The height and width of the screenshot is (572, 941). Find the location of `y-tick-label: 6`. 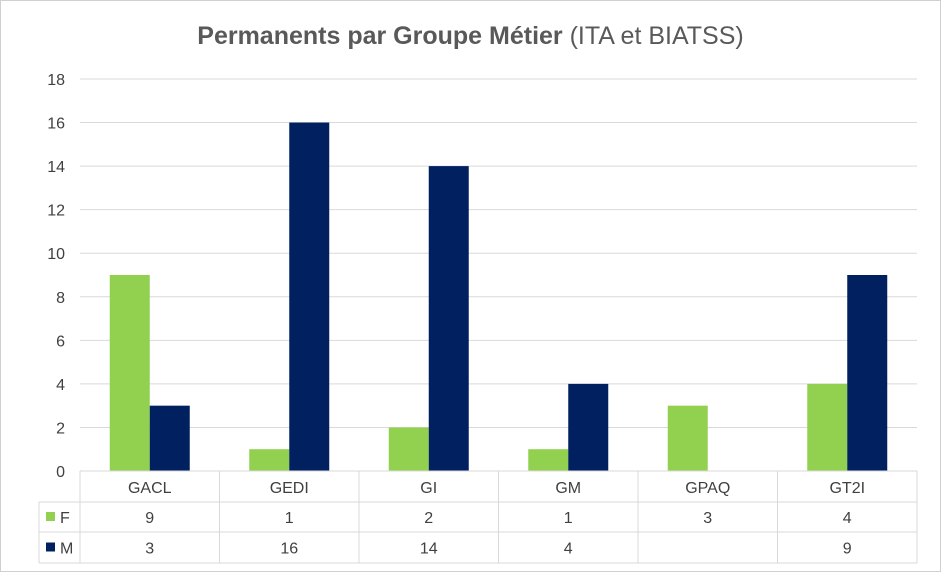

y-tick-label: 6 is located at coordinates (60, 341).